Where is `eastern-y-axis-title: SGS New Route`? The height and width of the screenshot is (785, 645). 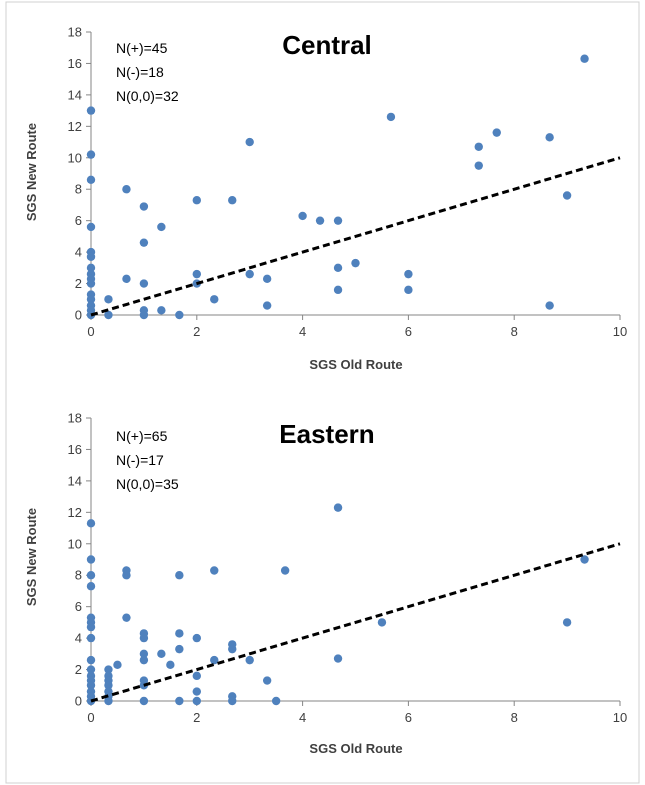
eastern-y-axis-title: SGS New Route is located at coordinates (31, 557).